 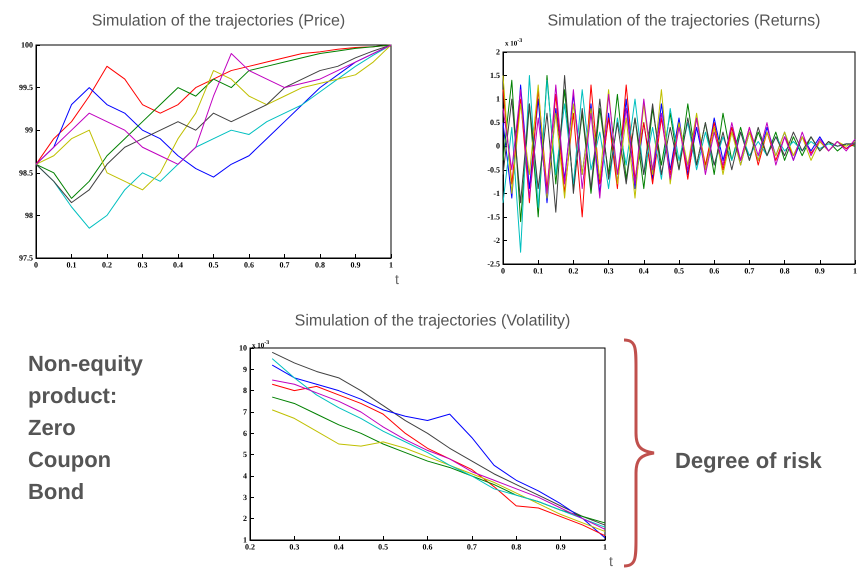 What do you see at coordinates (245, 369) in the screenshot?
I see `y-tick-label: 9` at bounding box center [245, 369].